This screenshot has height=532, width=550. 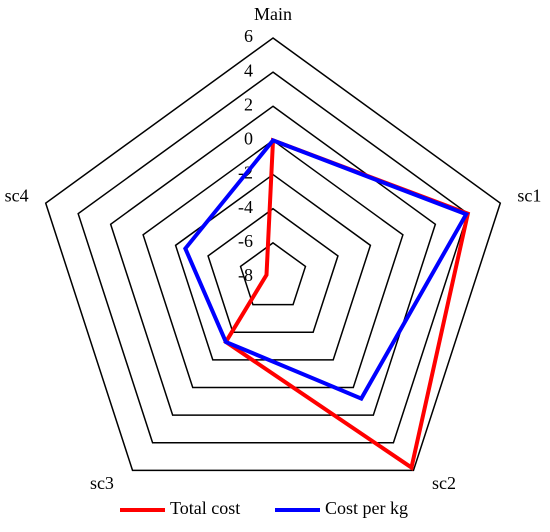 What do you see at coordinates (248, 36) in the screenshot?
I see `tick-label: 6` at bounding box center [248, 36].